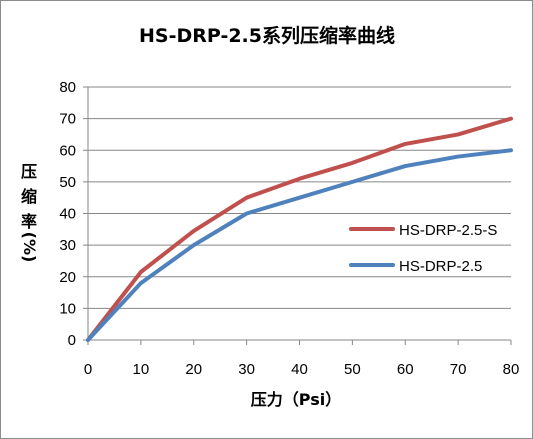 This screenshot has height=439, width=533. Describe the element at coordinates (246, 369) in the screenshot. I see `x-tick-label-30: 30` at that location.